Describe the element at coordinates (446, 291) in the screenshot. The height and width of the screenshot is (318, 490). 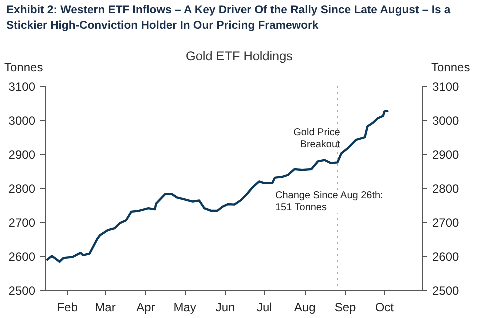
I see `y2-tick-label: 2500` at that location.